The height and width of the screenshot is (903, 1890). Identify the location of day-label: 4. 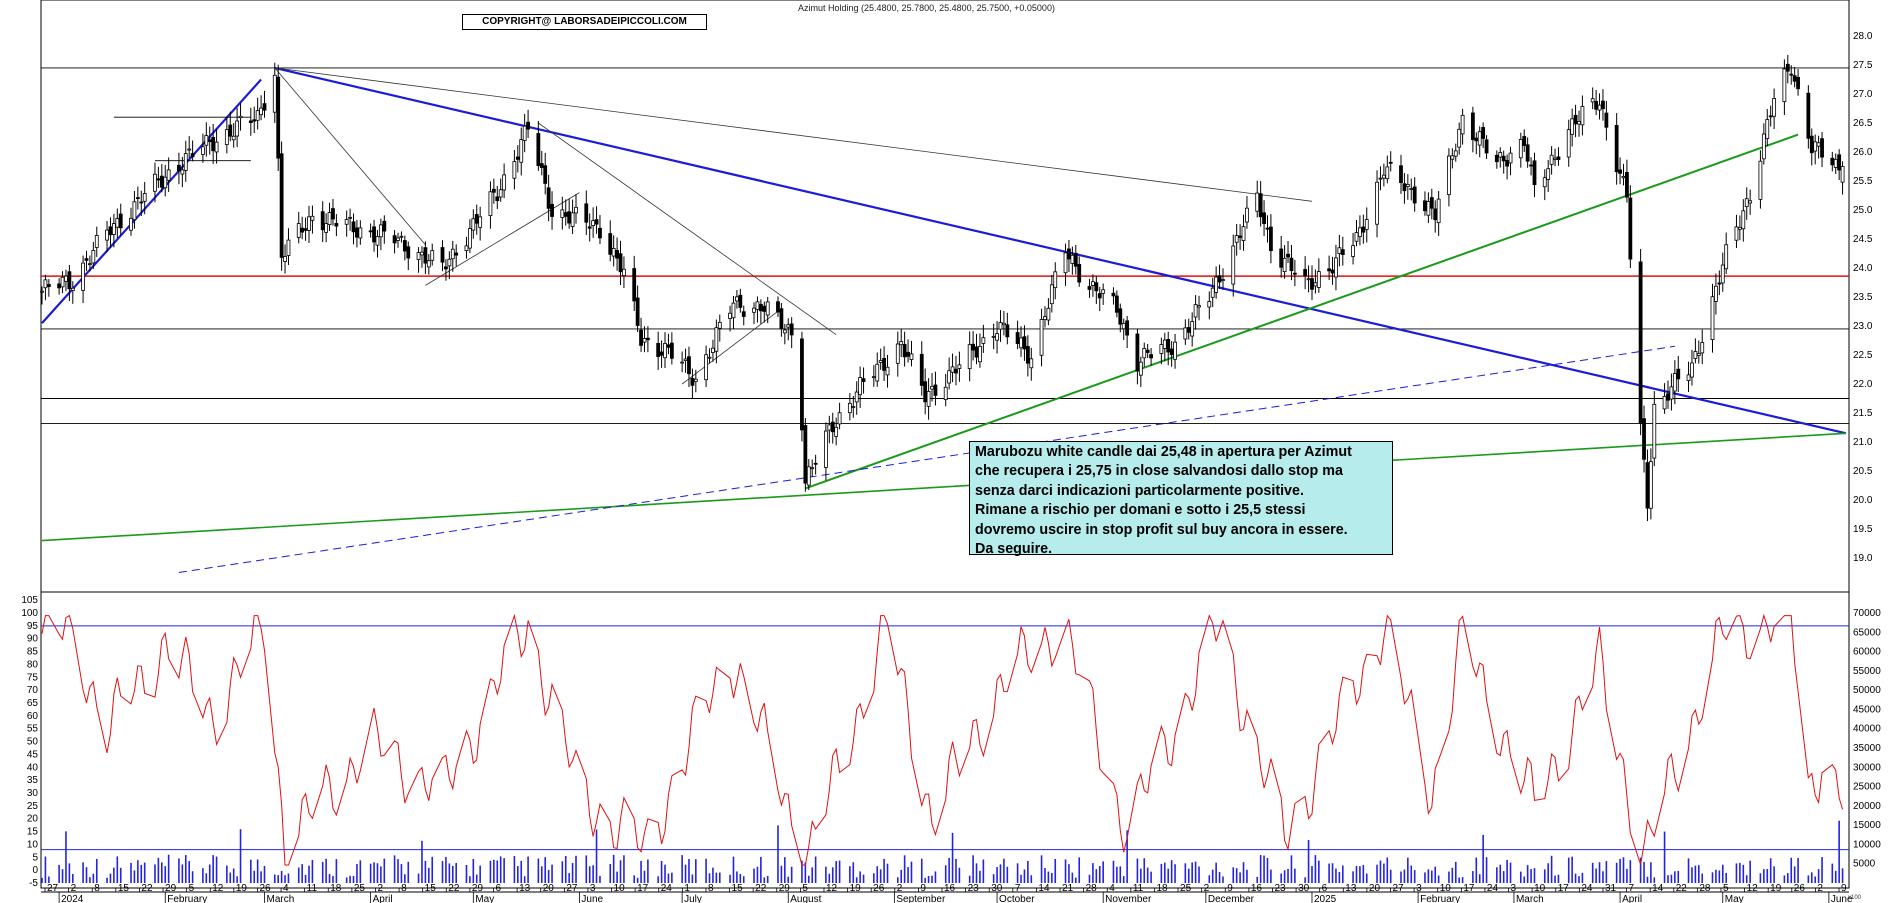
(286, 888).